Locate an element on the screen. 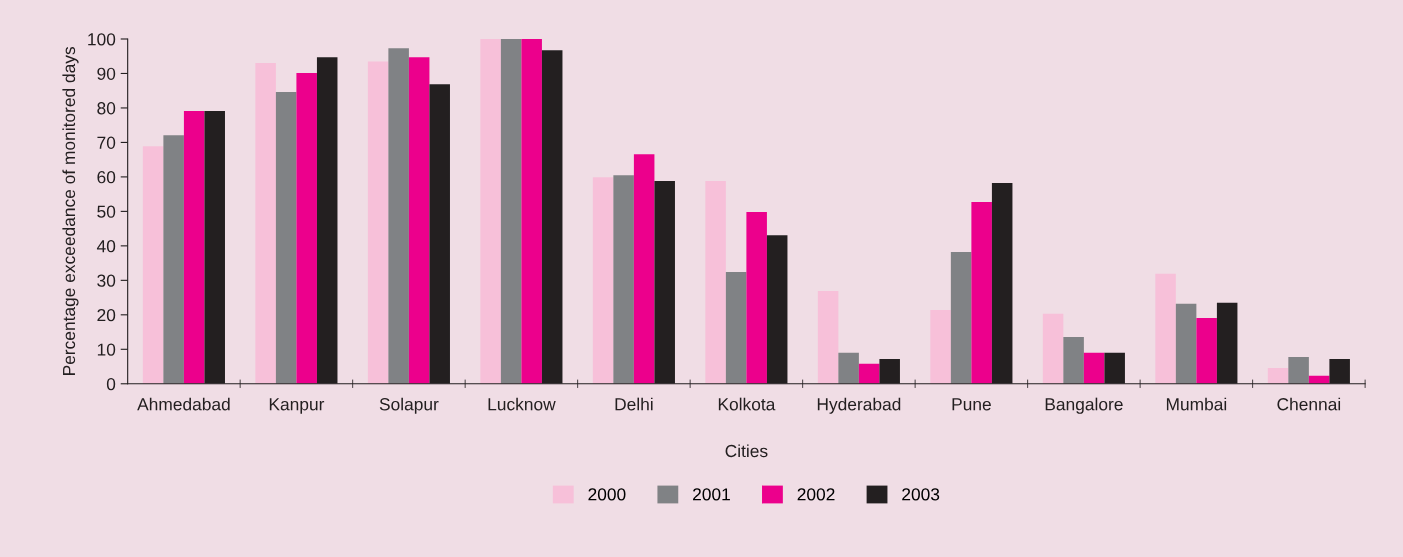  y-tick-label: 60 is located at coordinates (106, 177).